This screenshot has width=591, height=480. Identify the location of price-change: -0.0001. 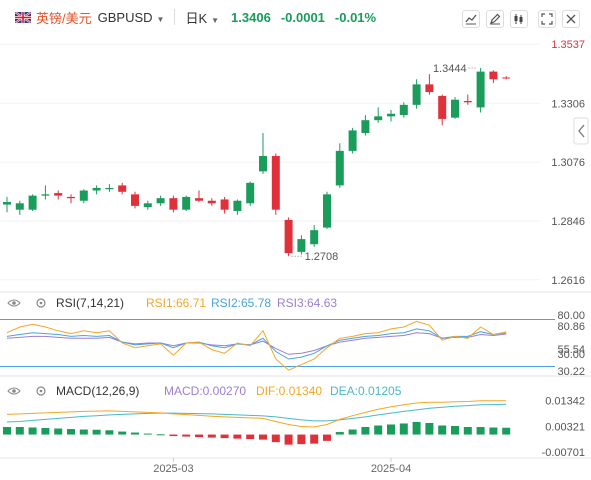
(302, 17).